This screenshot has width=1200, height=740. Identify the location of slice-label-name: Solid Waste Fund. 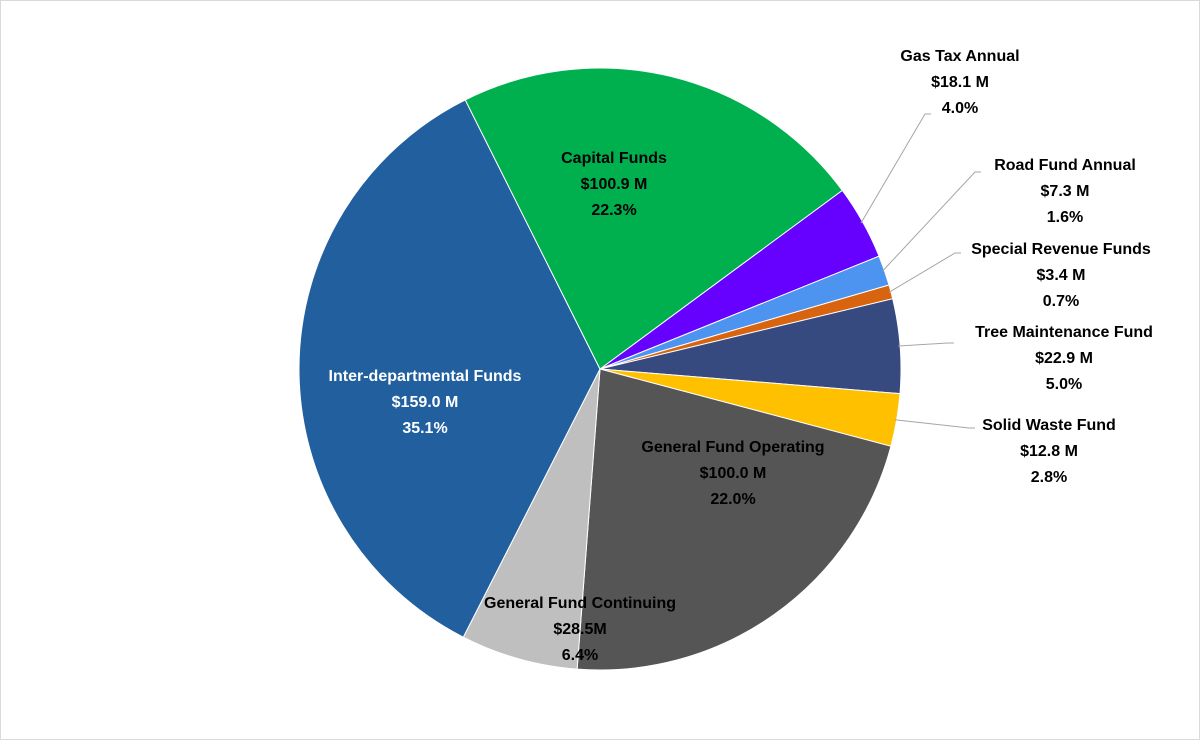
(1049, 425).